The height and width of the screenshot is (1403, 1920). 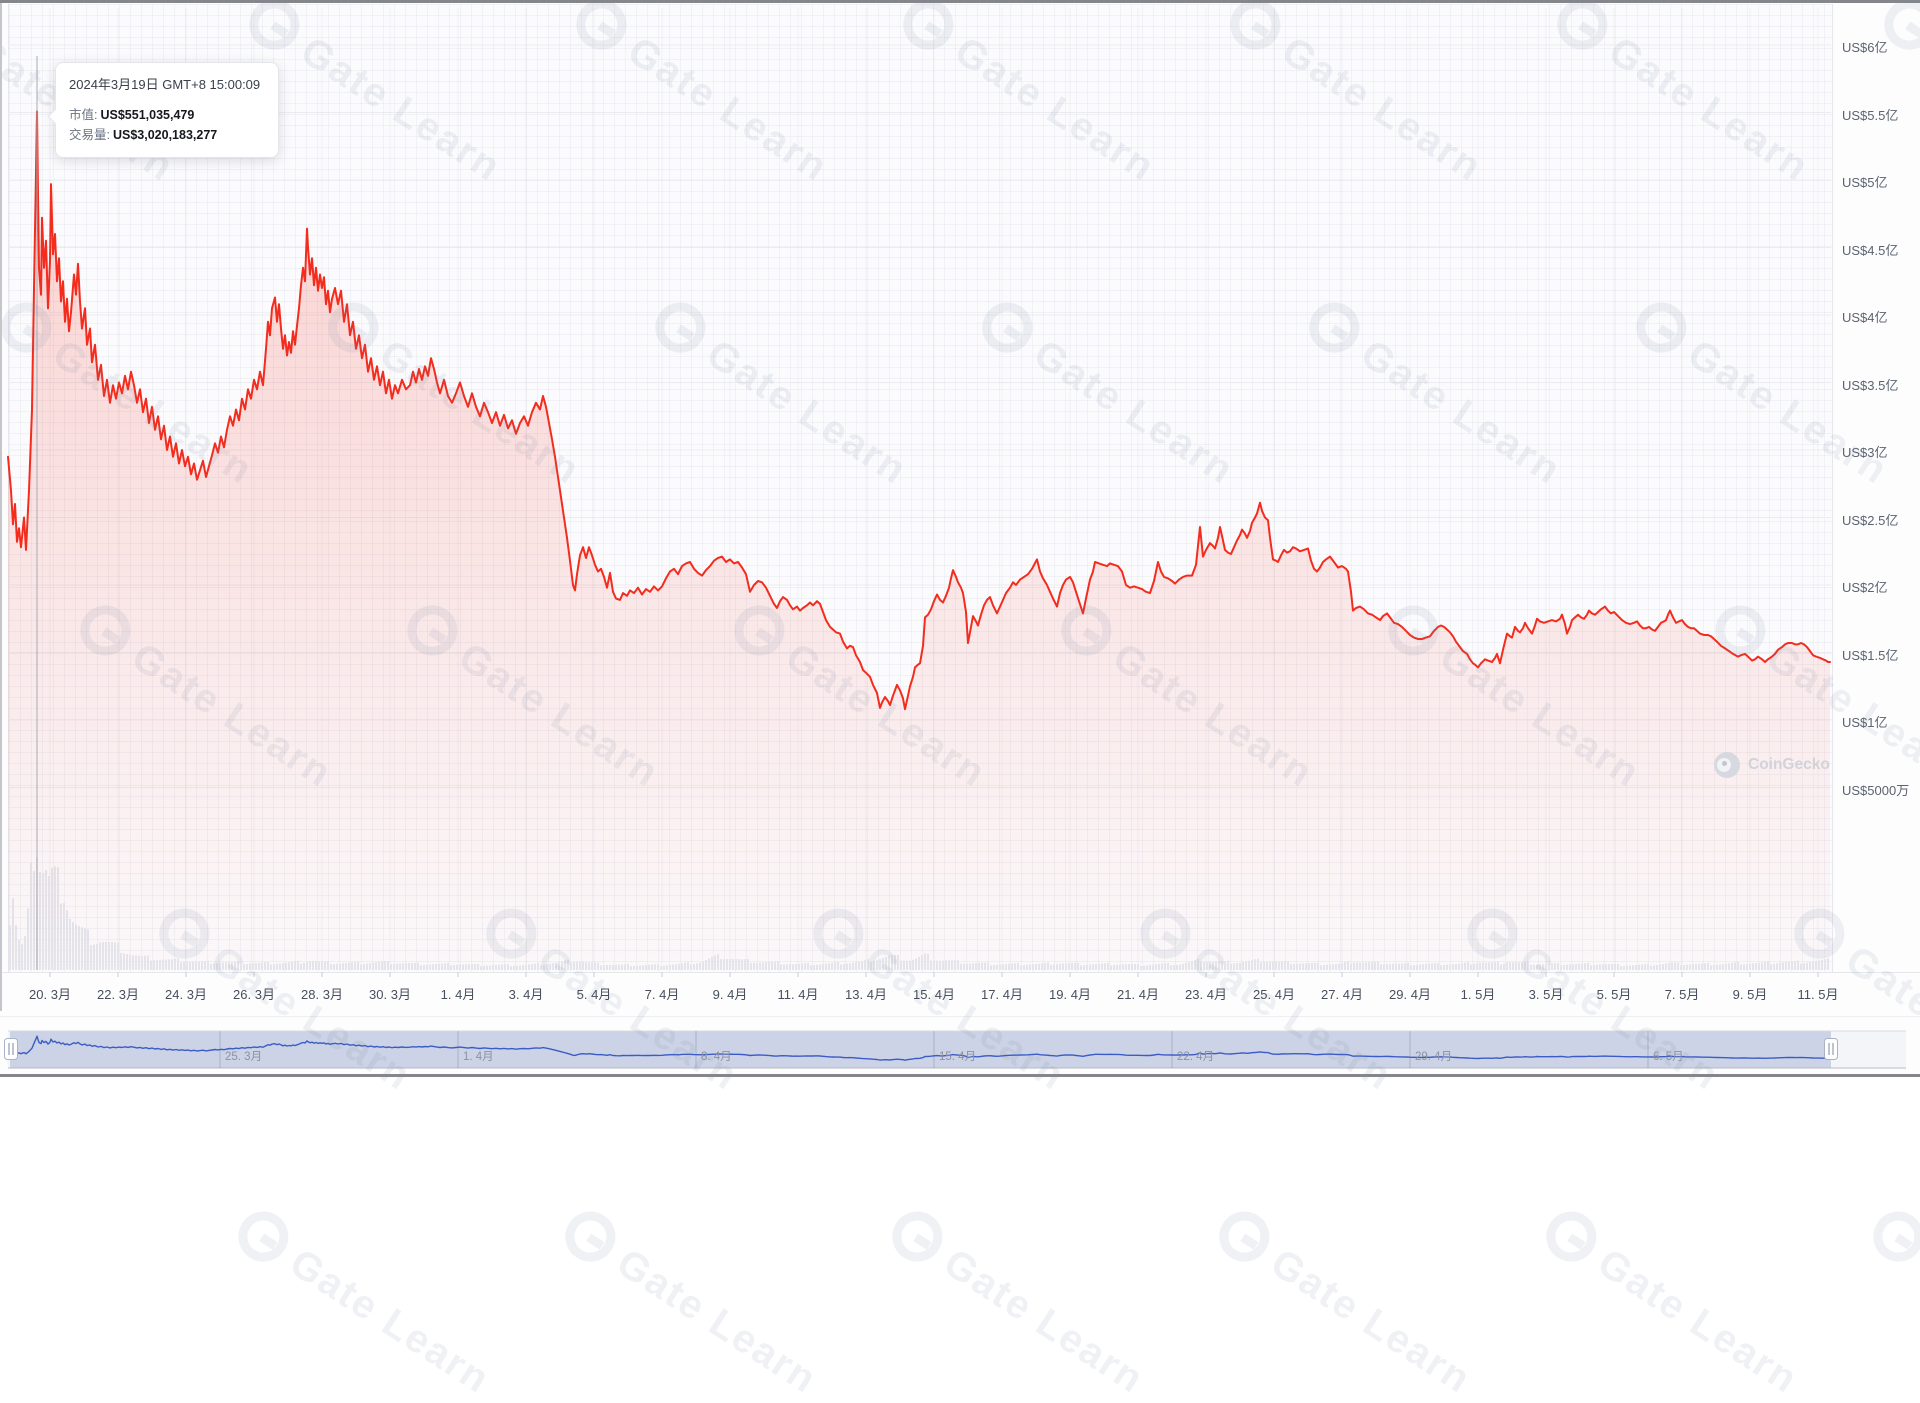 I want to click on x-axis-label: 17. 4月, so click(x=1002, y=994).